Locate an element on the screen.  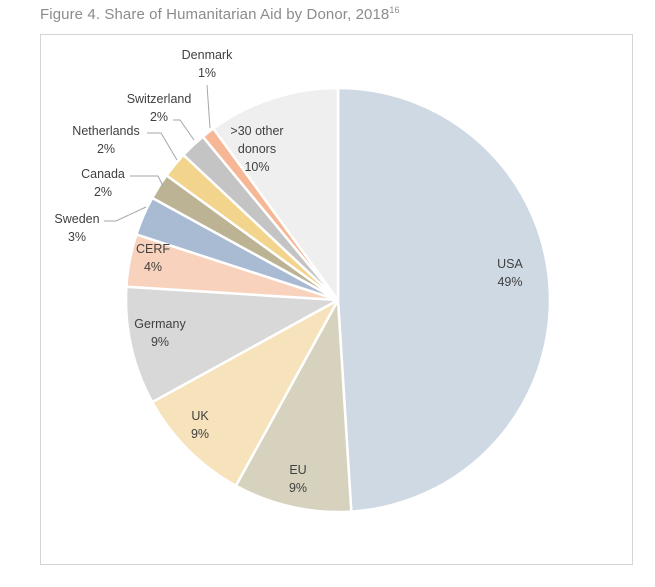
pie-slice-uk is located at coordinates (245, 393).